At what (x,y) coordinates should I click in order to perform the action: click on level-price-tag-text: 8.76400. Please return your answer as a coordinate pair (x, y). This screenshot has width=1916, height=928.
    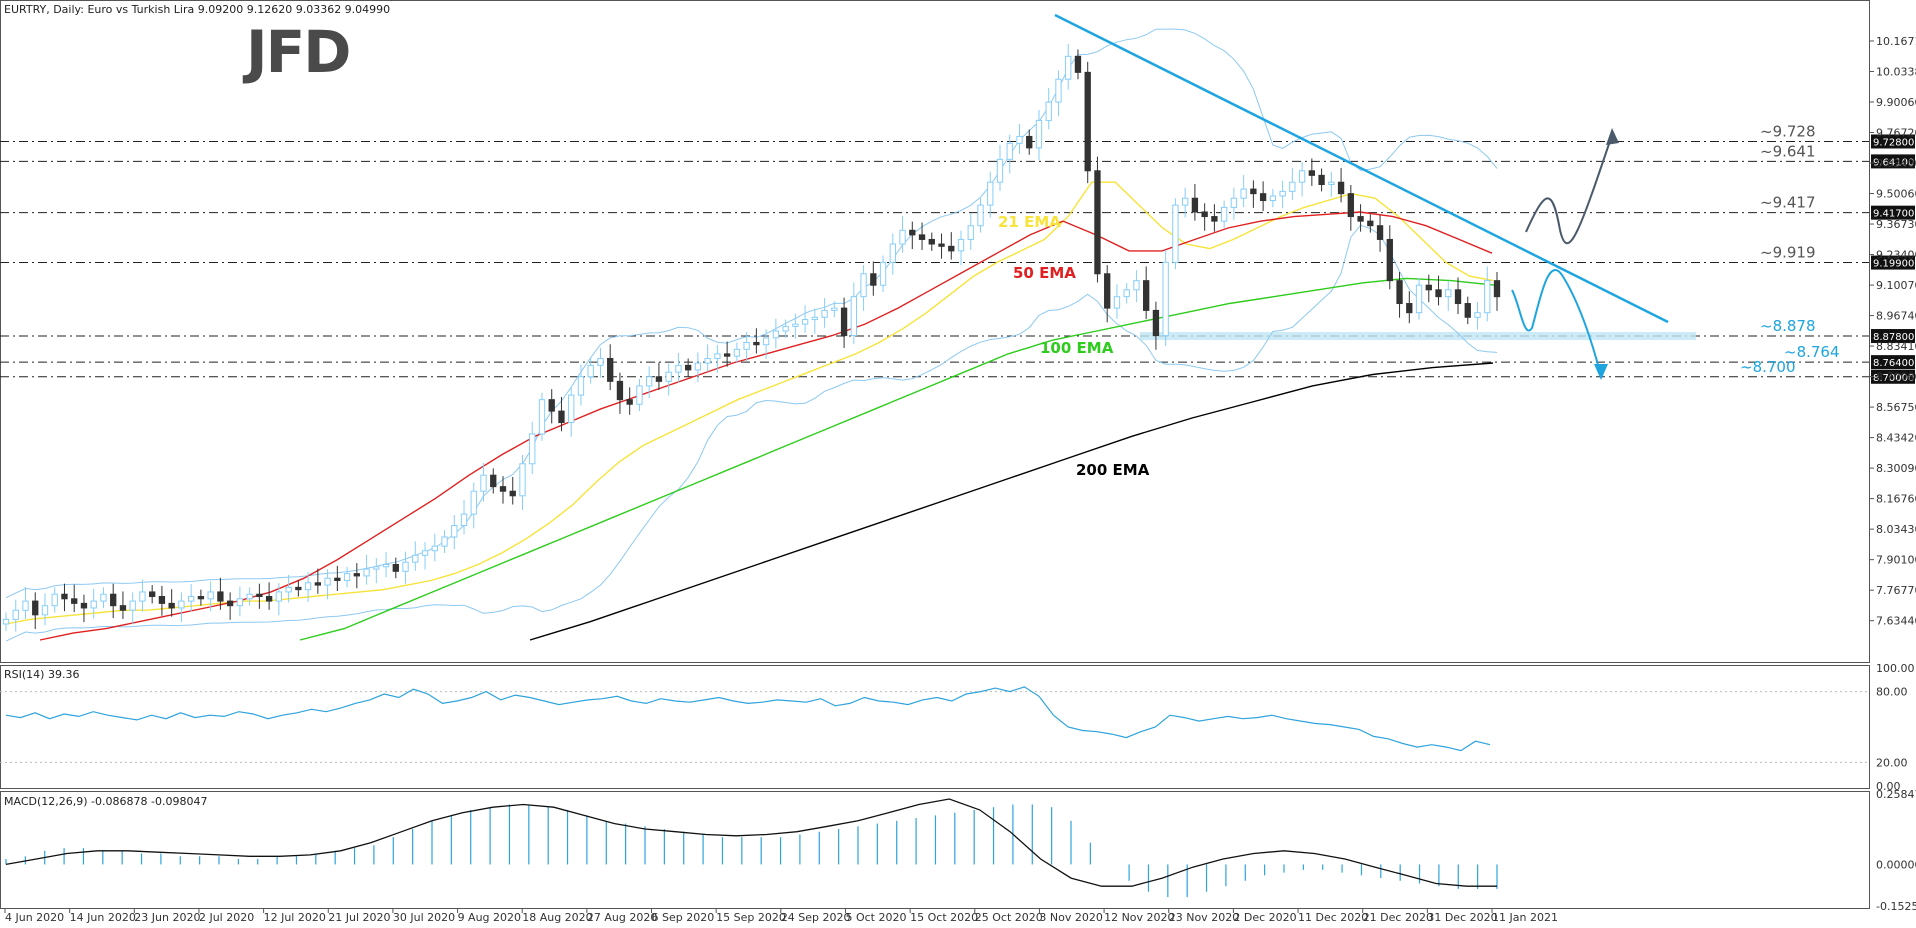
    Looking at the image, I should click on (1893, 363).